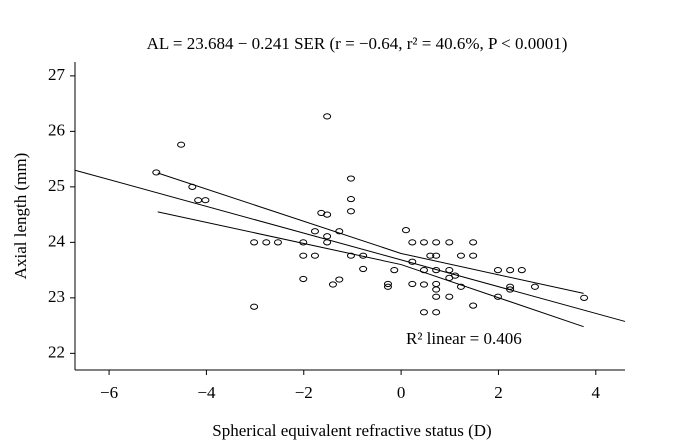 This screenshot has height=448, width=675. What do you see at coordinates (56, 296) in the screenshot?
I see `y-tick-label: 23` at bounding box center [56, 296].